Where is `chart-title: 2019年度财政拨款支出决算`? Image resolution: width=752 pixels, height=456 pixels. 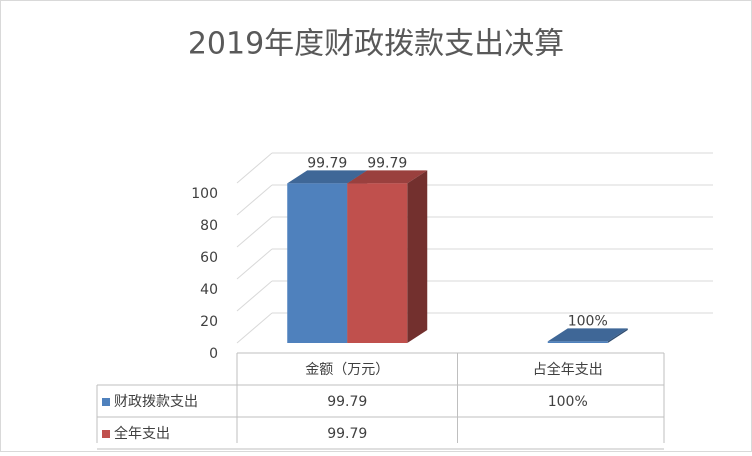 chart-title: 2019年度财政拨款支出决算 is located at coordinates (376, 44).